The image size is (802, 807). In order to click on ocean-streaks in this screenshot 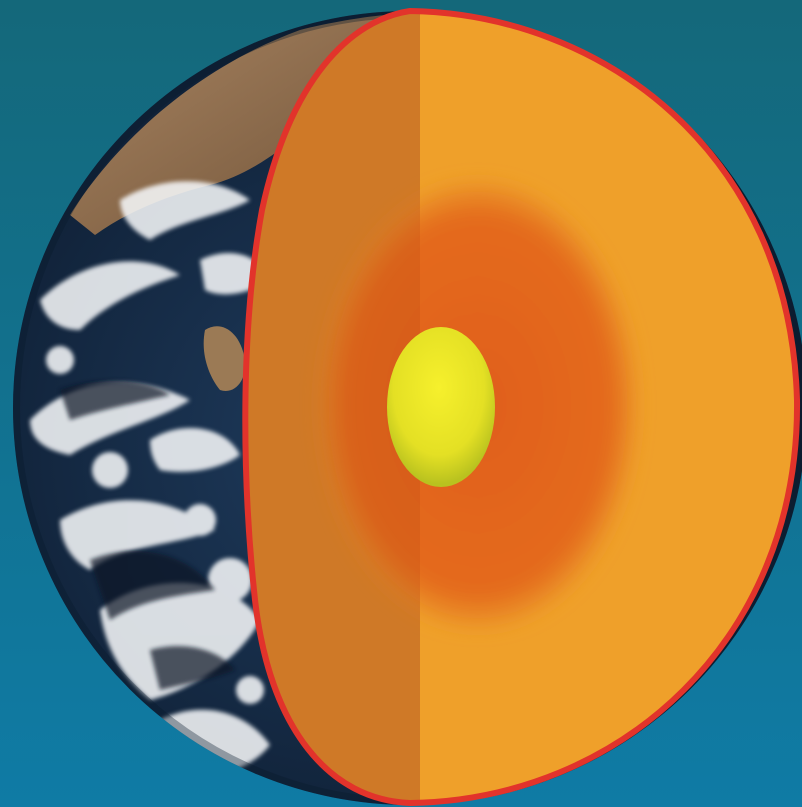, I will do `click(147, 535)`.